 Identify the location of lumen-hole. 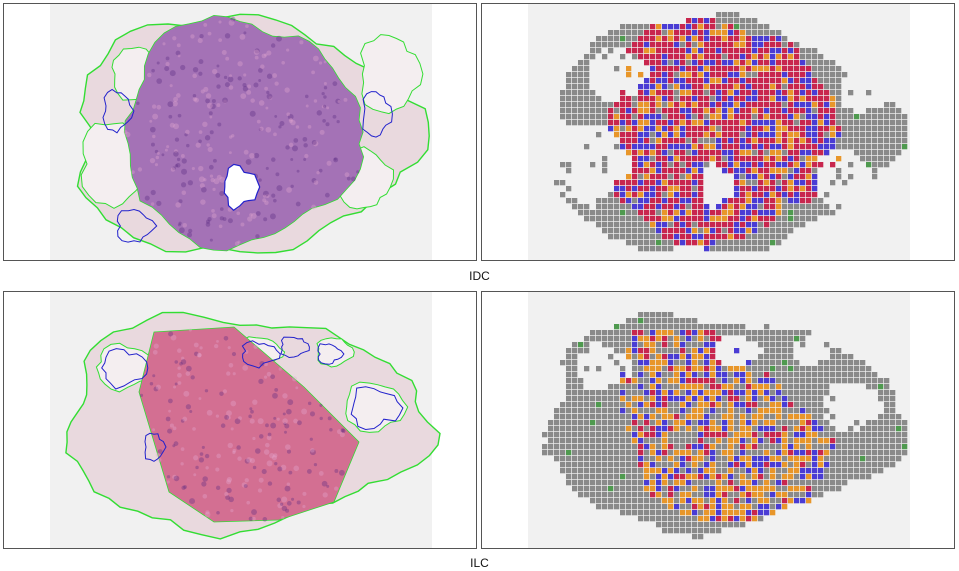
(242, 187).